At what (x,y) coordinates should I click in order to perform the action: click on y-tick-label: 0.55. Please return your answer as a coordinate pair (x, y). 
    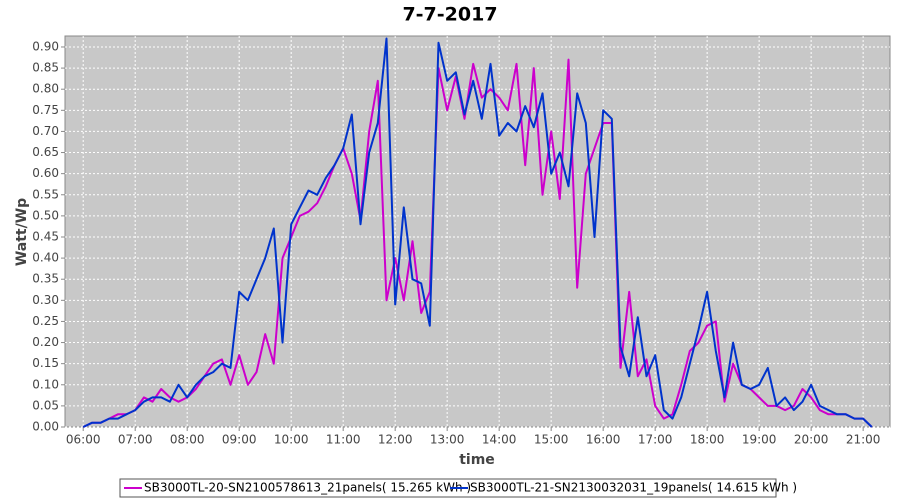
    Looking at the image, I should click on (45, 194).